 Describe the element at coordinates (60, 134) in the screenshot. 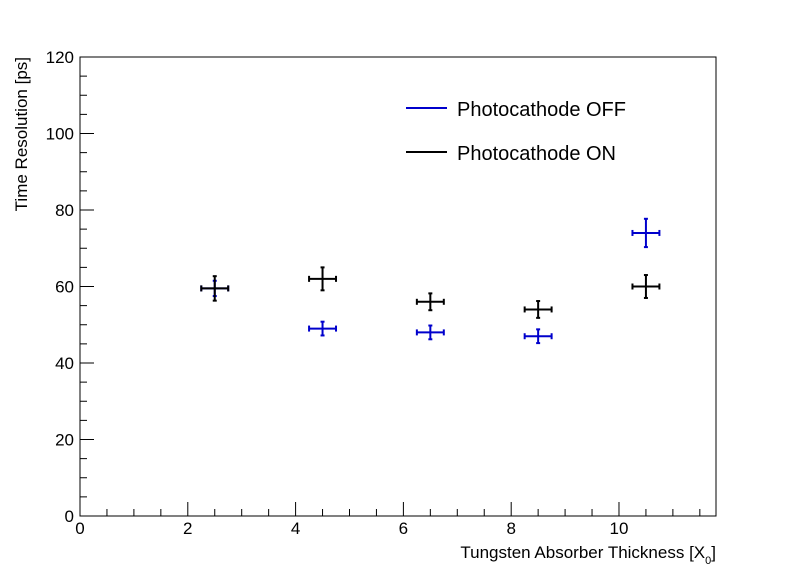

I see `y-tick-label: 100` at that location.